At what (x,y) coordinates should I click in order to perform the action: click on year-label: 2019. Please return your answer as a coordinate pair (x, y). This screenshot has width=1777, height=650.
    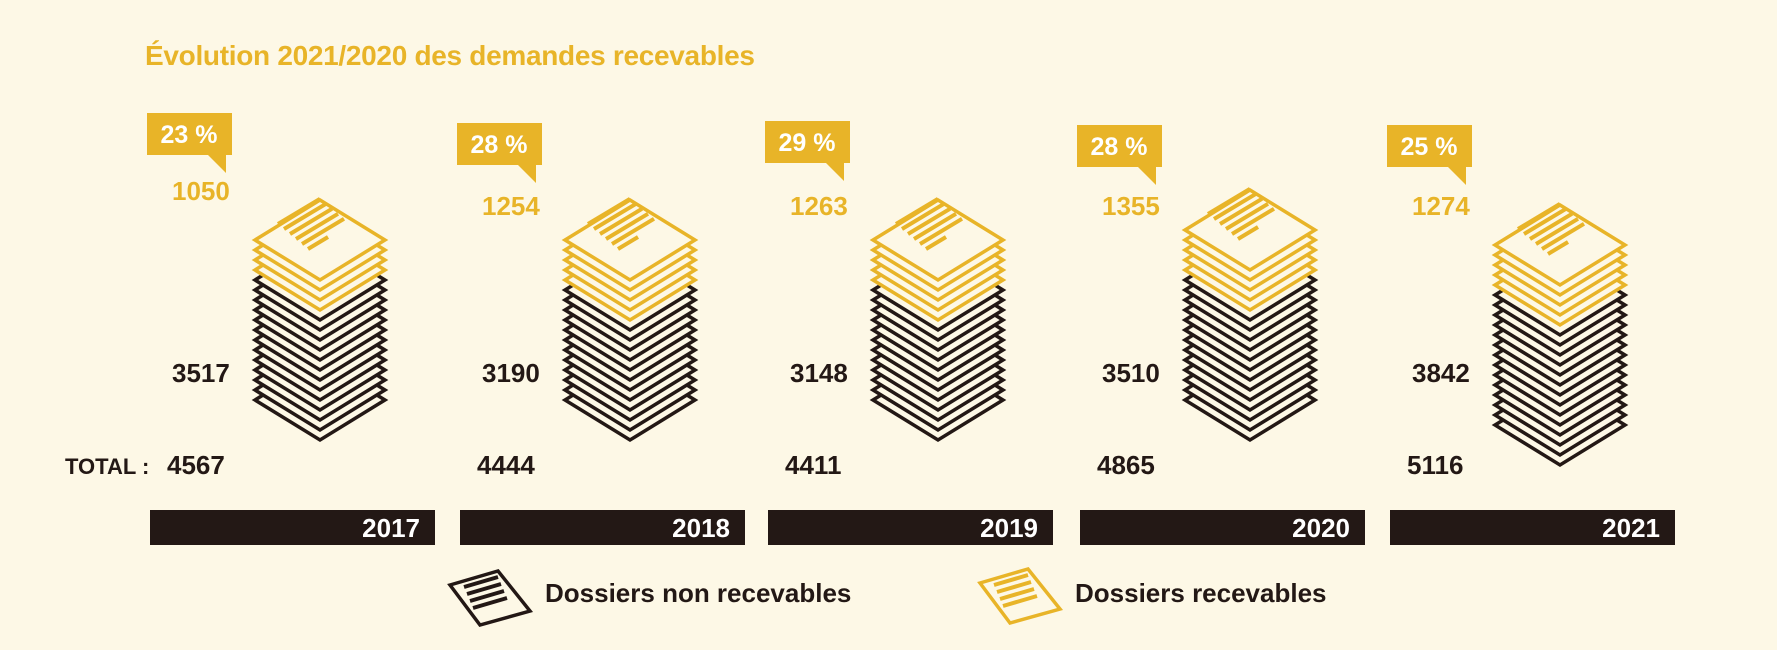
    Looking at the image, I should click on (1009, 528).